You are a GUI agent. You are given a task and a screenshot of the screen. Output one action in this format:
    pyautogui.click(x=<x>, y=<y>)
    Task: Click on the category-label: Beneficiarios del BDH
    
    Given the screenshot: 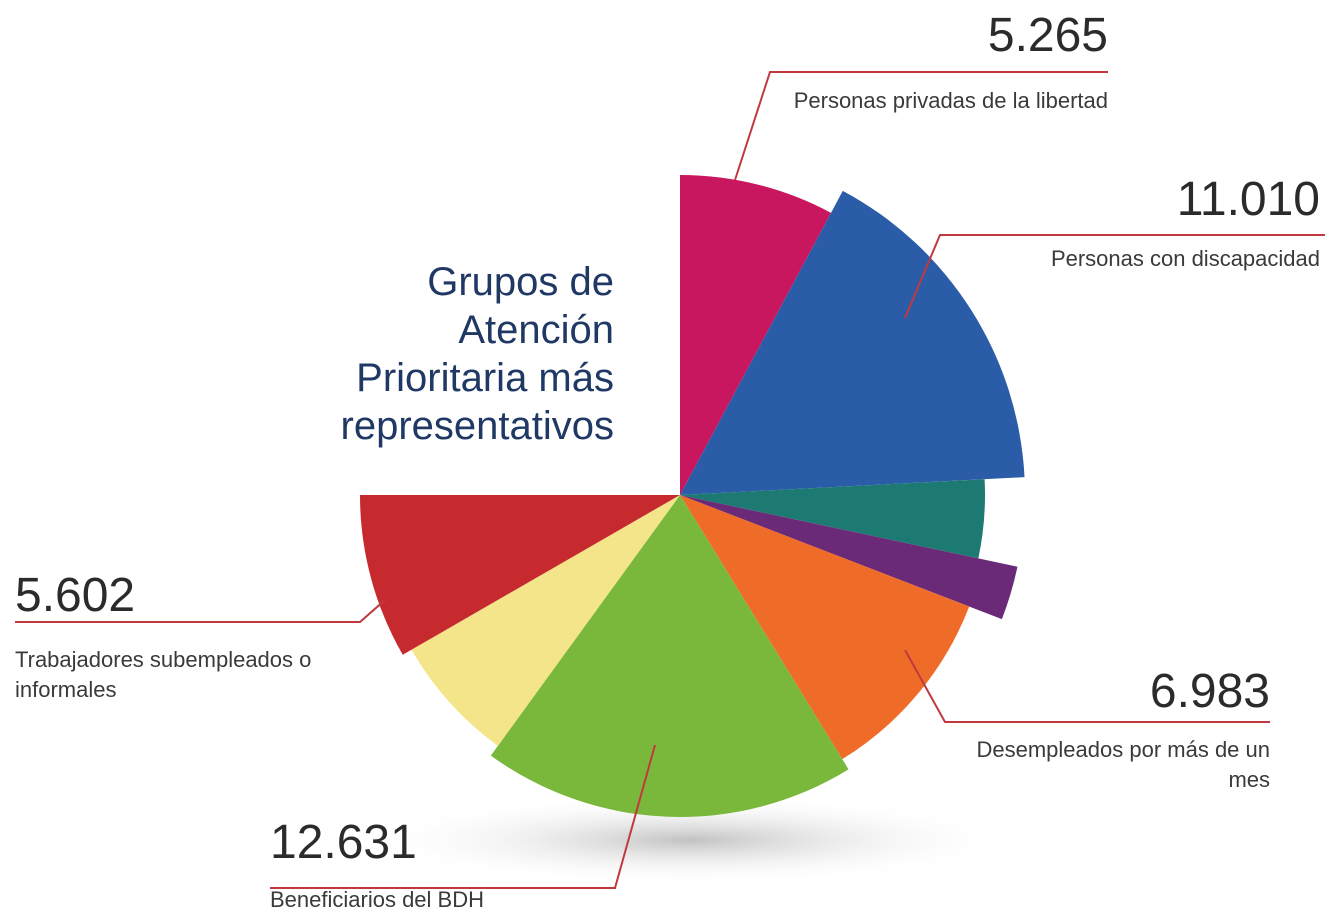 What is the action you would take?
    pyautogui.click(x=377, y=899)
    